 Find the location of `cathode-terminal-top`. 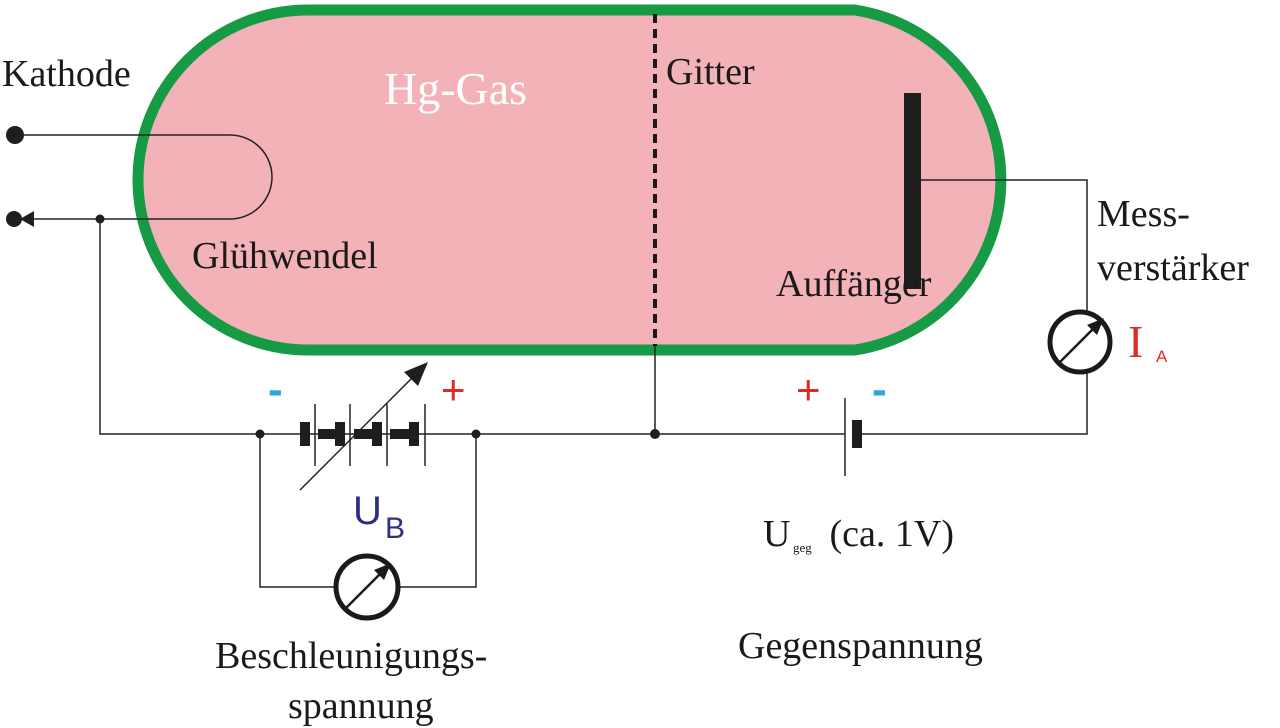

cathode-terminal-top is located at coordinates (15, 135).